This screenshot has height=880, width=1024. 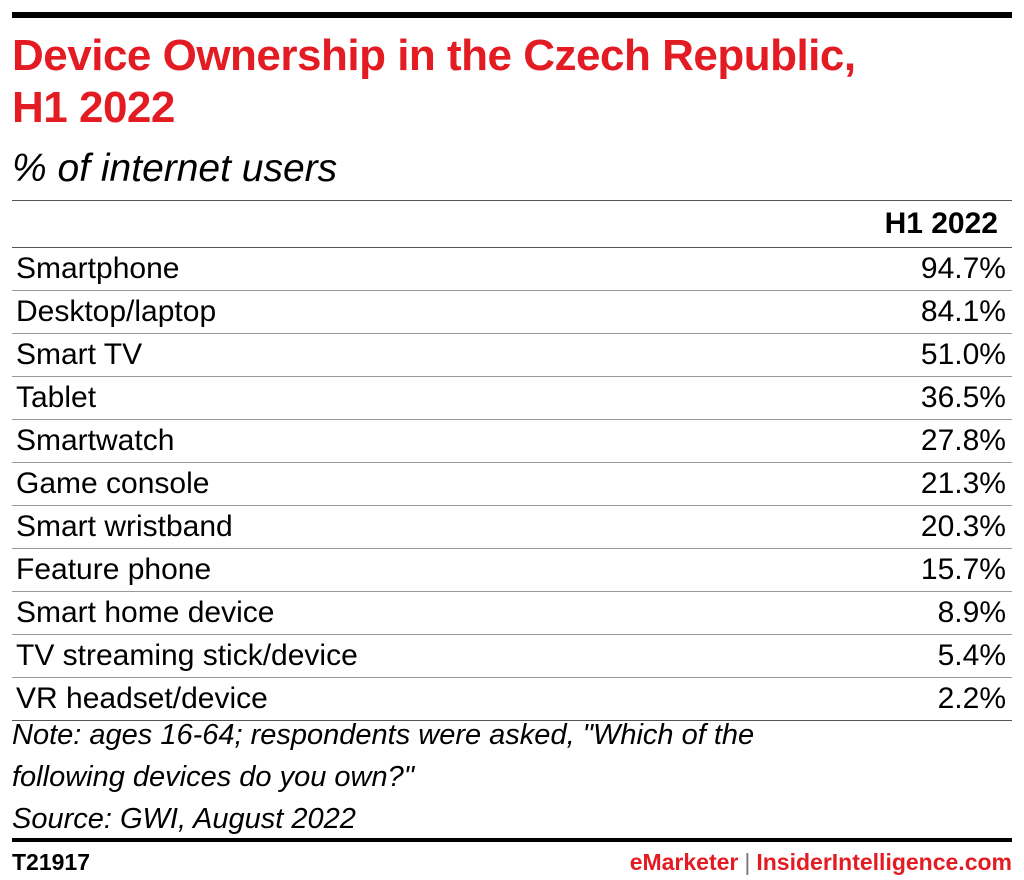 I want to click on top-rule, so click(x=512, y=15).